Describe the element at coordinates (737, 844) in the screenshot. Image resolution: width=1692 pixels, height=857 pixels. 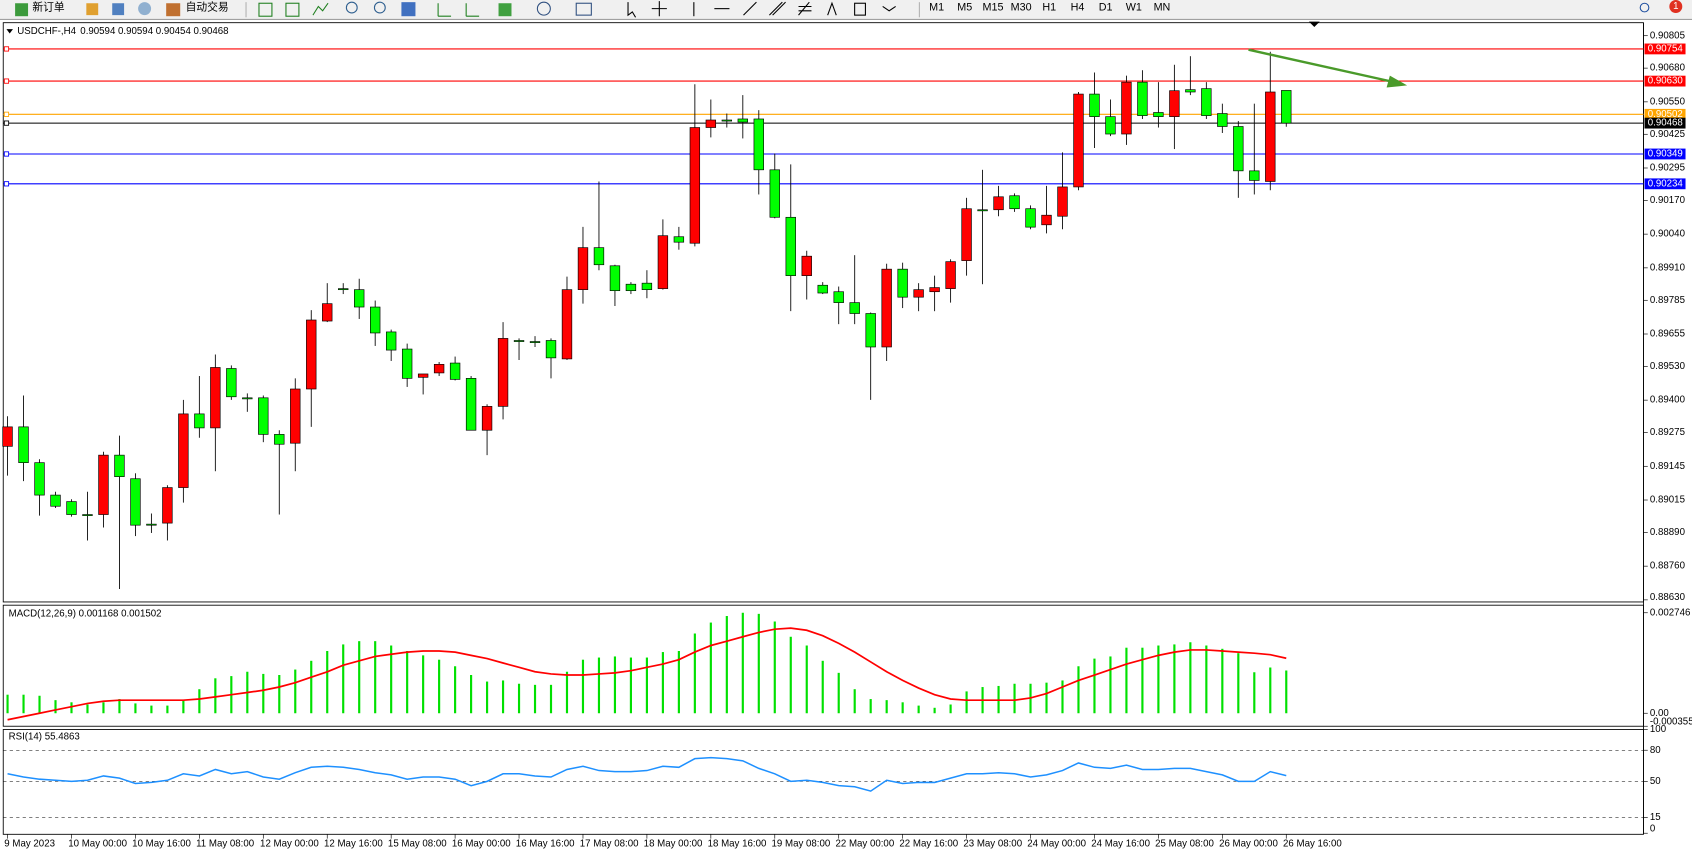
I see `x-tick-label: 18 May 16:00` at that location.